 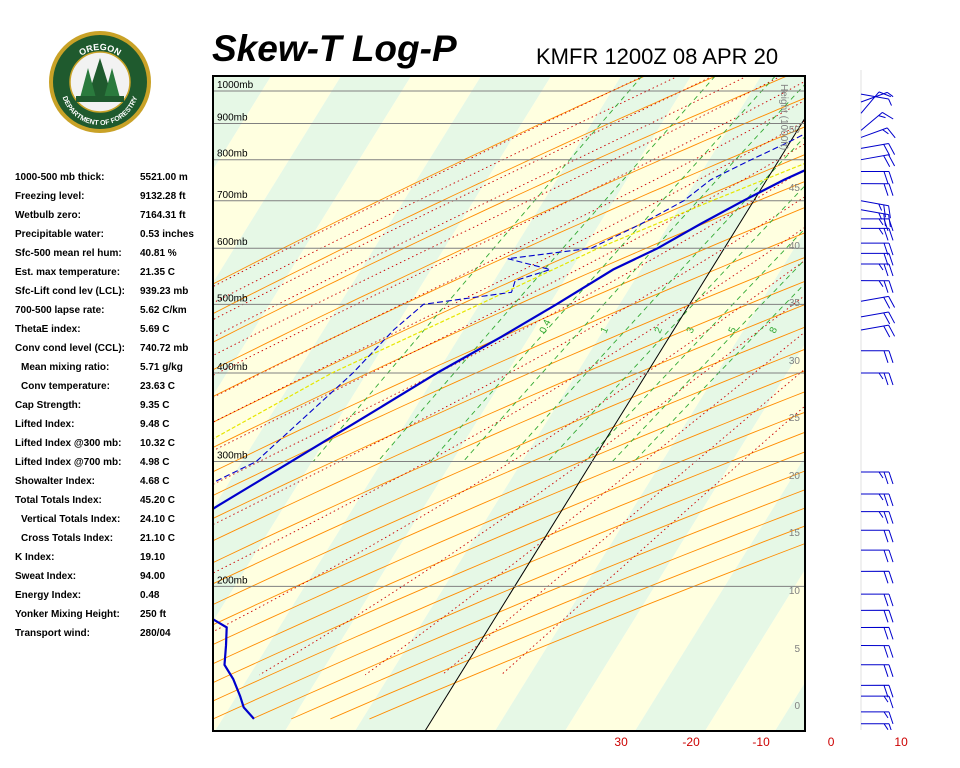 I want to click on index-value: 9132.28 ft, so click(x=163, y=196).